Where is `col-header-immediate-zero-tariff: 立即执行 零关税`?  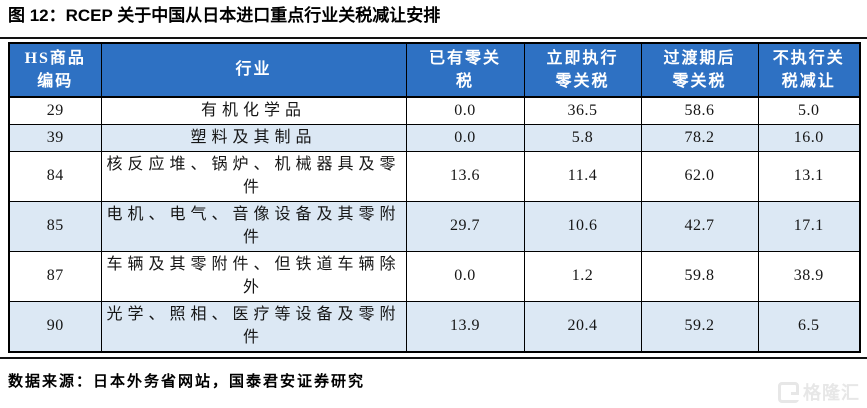
col-header-immediate-zero-tariff: 立即执行 零关税 is located at coordinates (582, 70).